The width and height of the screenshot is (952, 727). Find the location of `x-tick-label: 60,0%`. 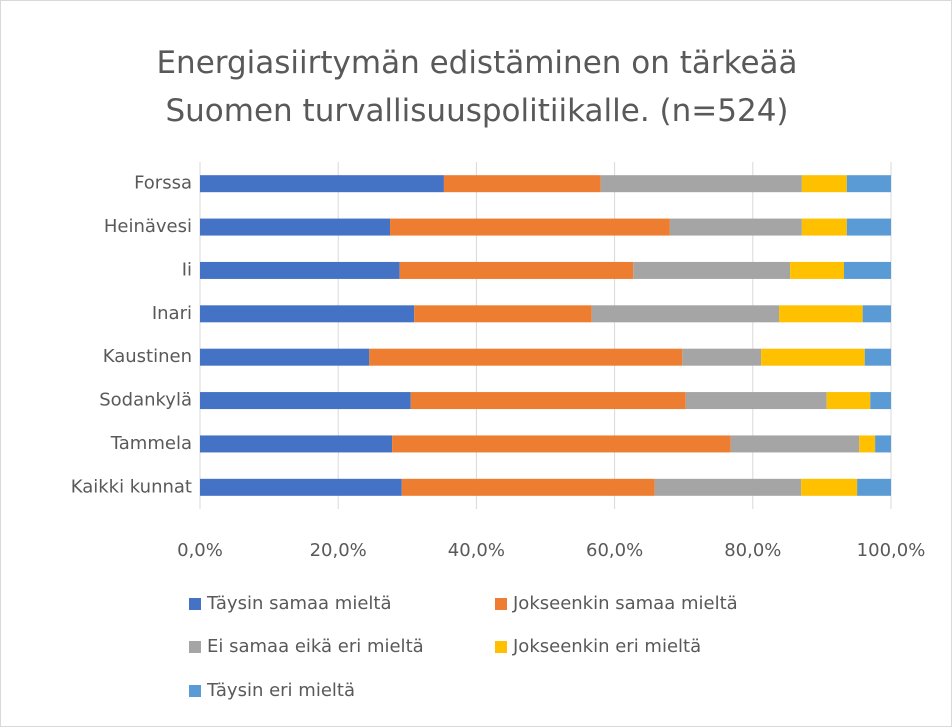

x-tick-label: 60,0% is located at coordinates (614, 550).